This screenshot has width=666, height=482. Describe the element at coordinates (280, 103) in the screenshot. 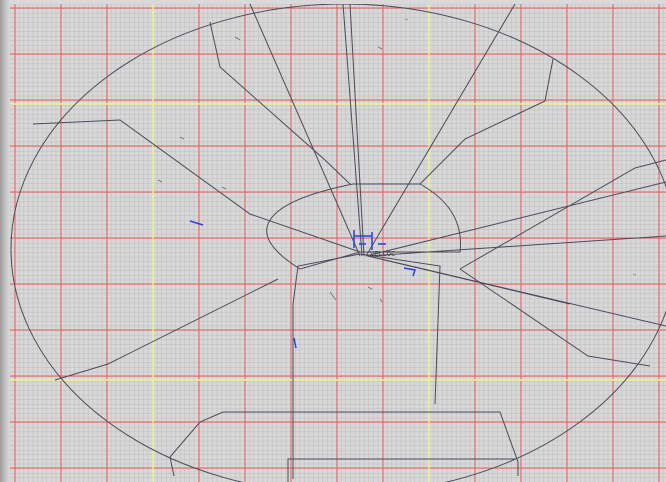

I see `outer-wall-top-left` at that location.